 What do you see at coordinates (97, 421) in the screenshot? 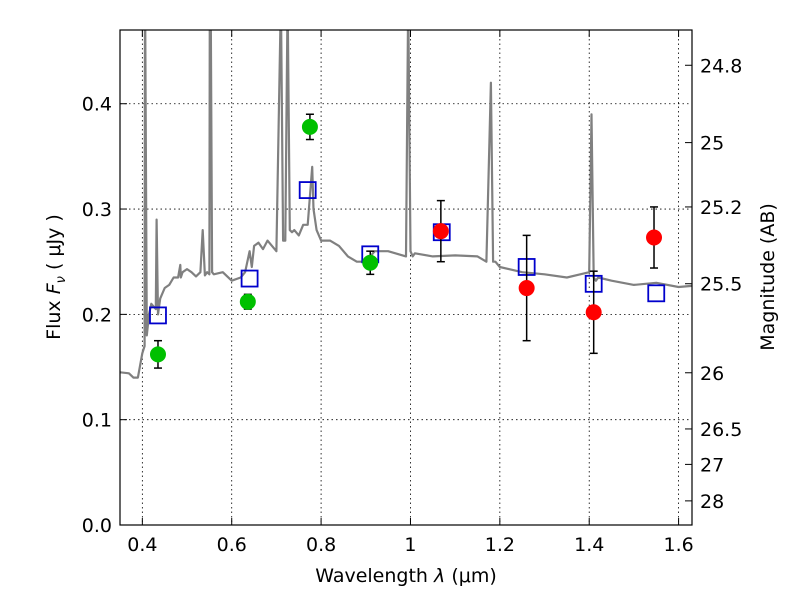
I see `y-tick-label: 0.1` at bounding box center [97, 421].